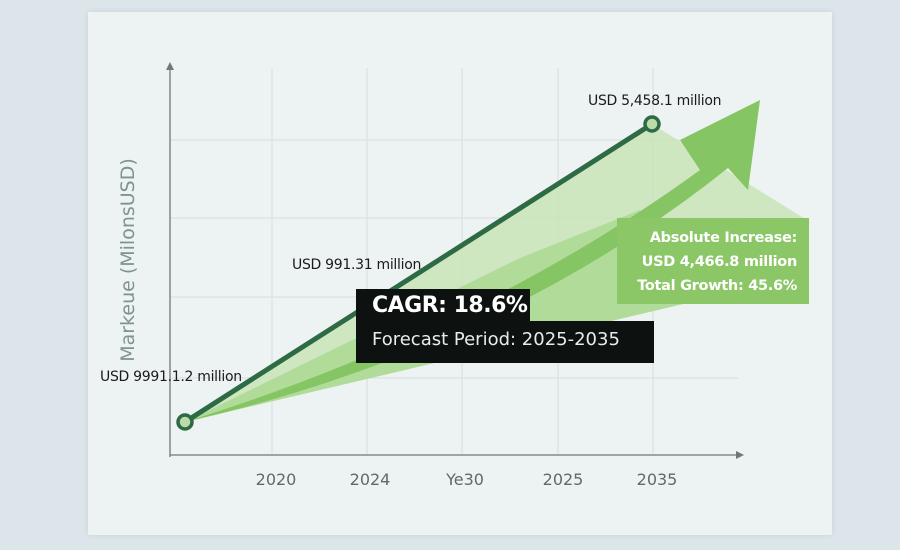 The height and width of the screenshot is (550, 900). I want to click on x-tick-label: 2035, so click(657, 479).